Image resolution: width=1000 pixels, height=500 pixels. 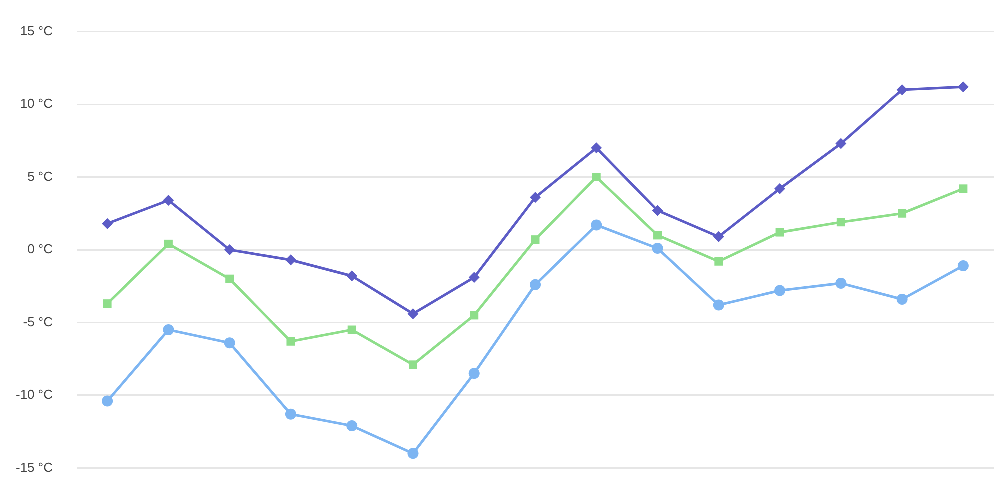 I want to click on y-tick-label: -10 °C, so click(x=34, y=394).